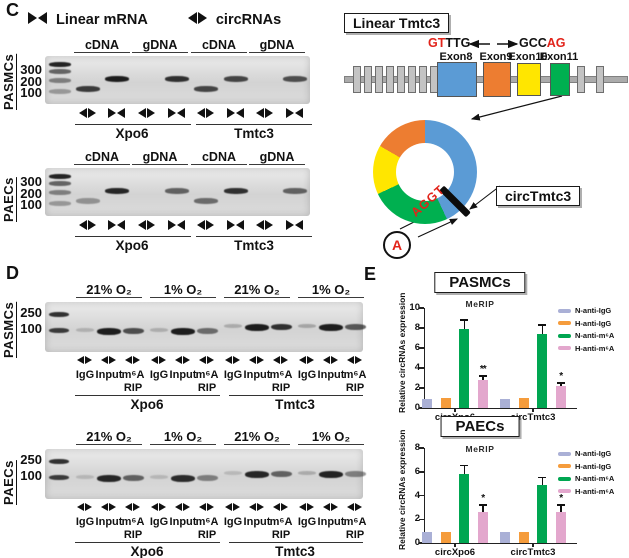 This screenshot has height=558, width=629. I want to click on legend-circrnas: circRNAs, so click(234, 20).